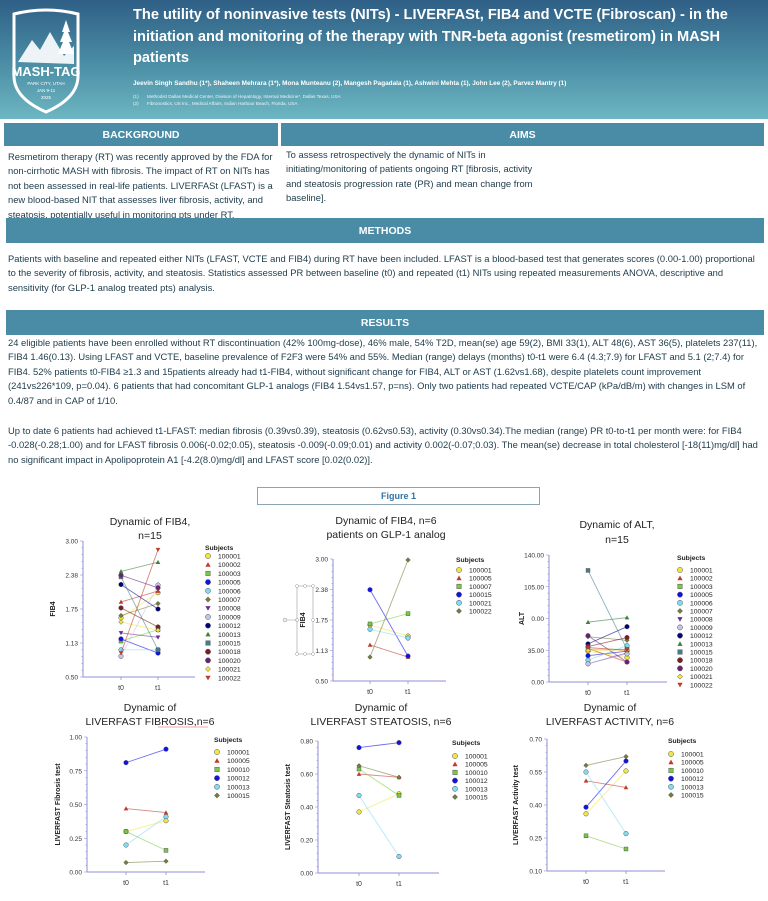 This screenshot has width=768, height=901. I want to click on legend-entry: 100006, so click(701, 603).